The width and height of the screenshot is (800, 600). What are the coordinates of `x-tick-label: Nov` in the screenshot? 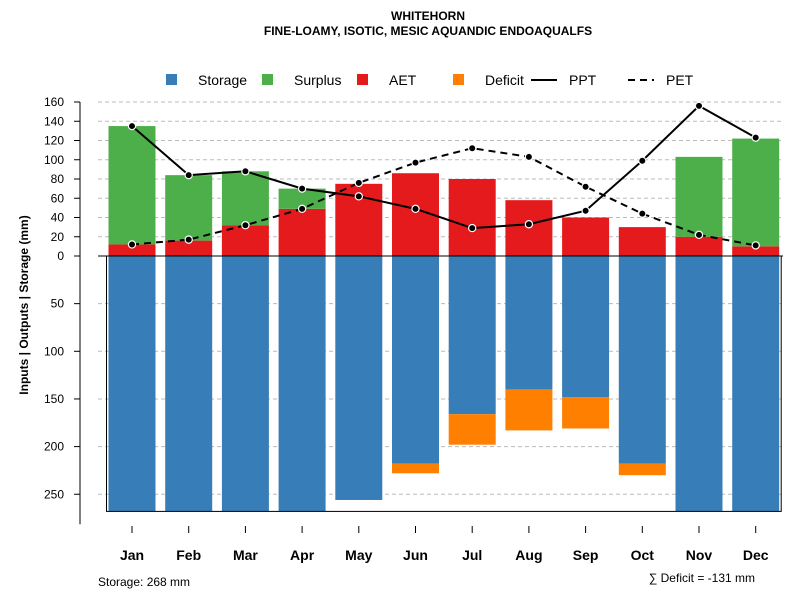 It's located at (699, 555).